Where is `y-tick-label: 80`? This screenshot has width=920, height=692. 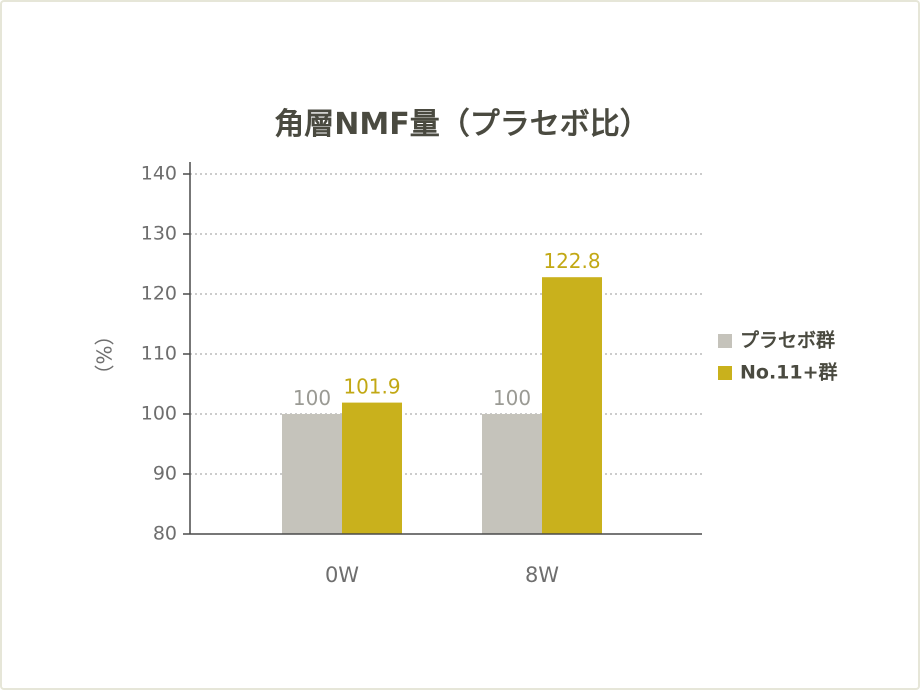
y-tick-label: 80 is located at coordinates (165, 534).